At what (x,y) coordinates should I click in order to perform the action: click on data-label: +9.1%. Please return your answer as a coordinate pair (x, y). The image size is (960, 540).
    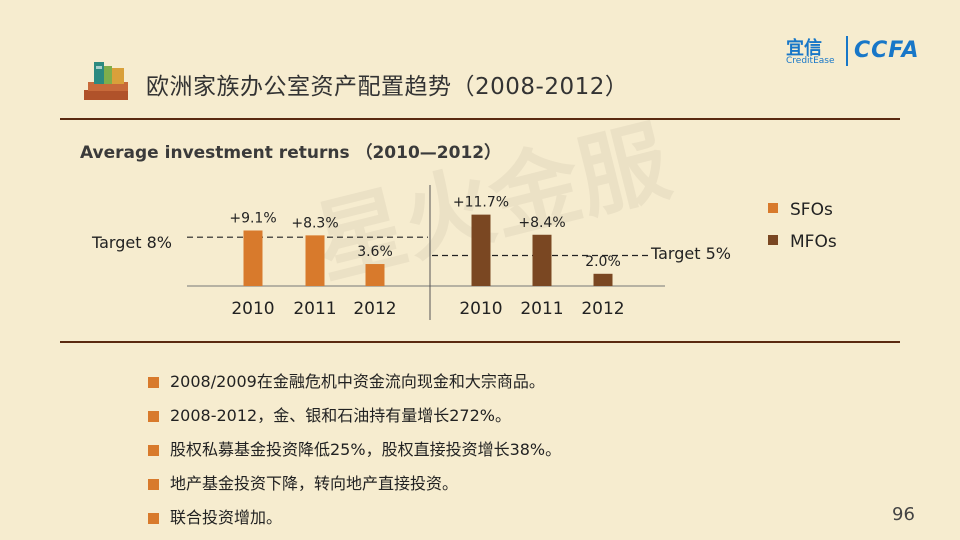
    Looking at the image, I should click on (252, 218).